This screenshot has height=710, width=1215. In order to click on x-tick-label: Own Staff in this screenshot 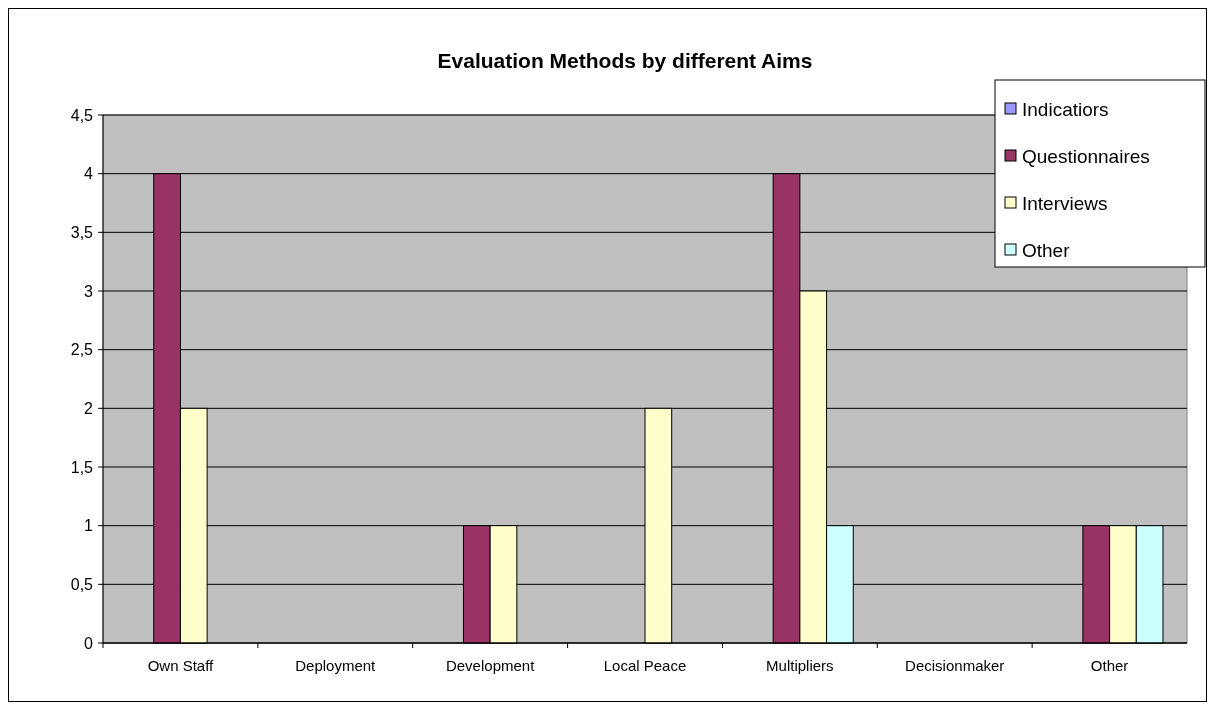, I will do `click(181, 665)`.